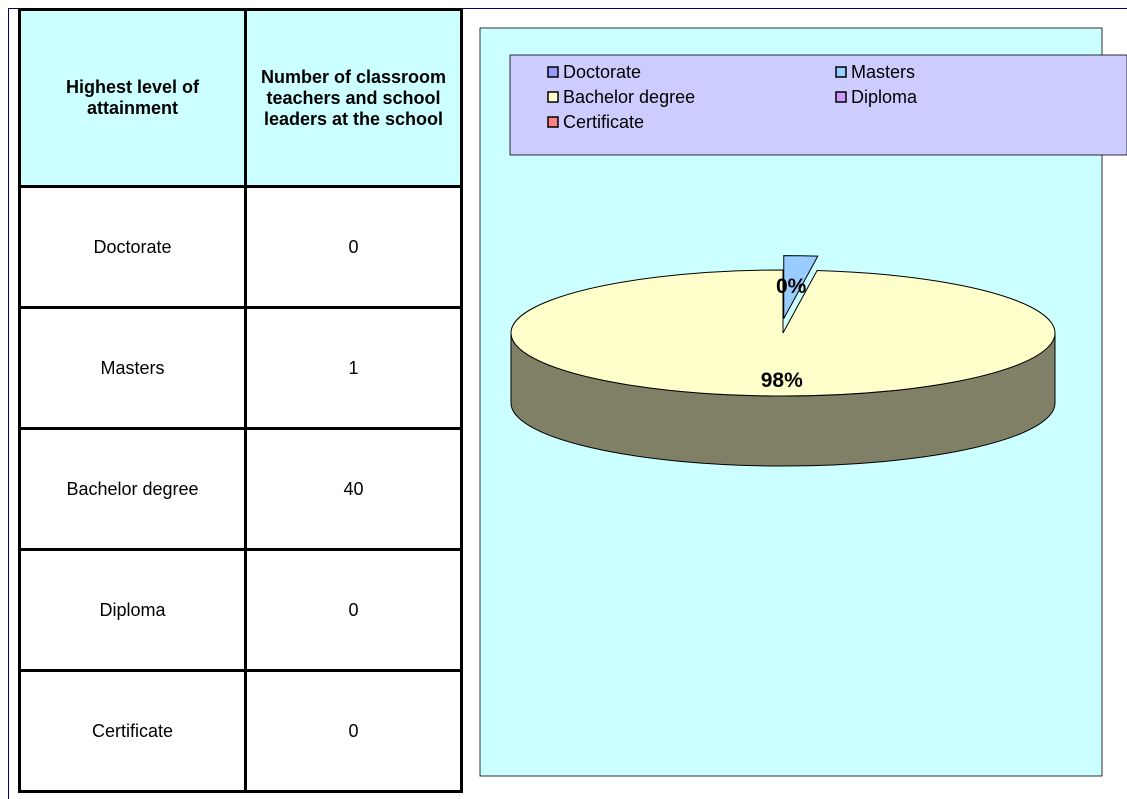  I want to click on legend-label: Certificate, so click(603, 122).